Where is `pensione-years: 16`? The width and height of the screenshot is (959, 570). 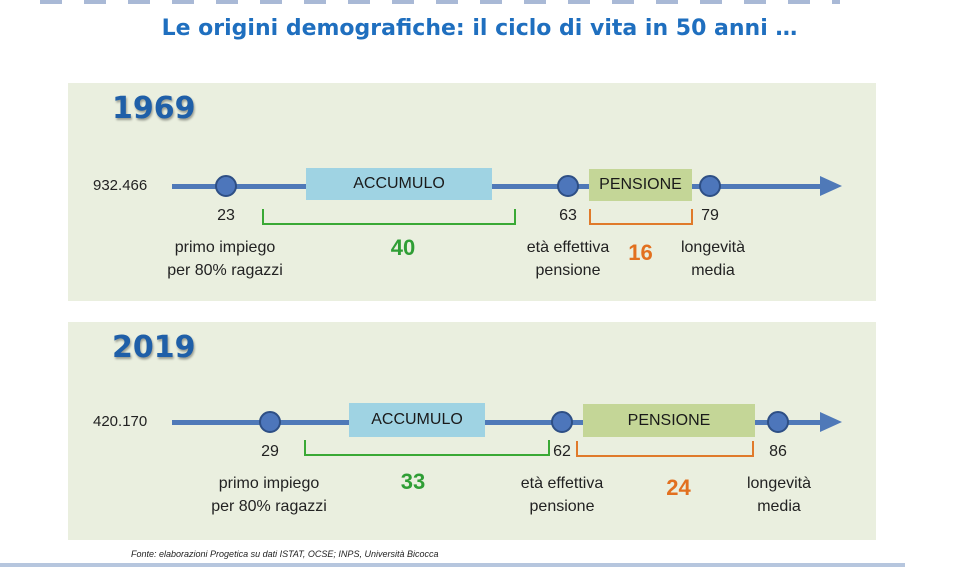
pensione-years: 16 is located at coordinates (640, 252).